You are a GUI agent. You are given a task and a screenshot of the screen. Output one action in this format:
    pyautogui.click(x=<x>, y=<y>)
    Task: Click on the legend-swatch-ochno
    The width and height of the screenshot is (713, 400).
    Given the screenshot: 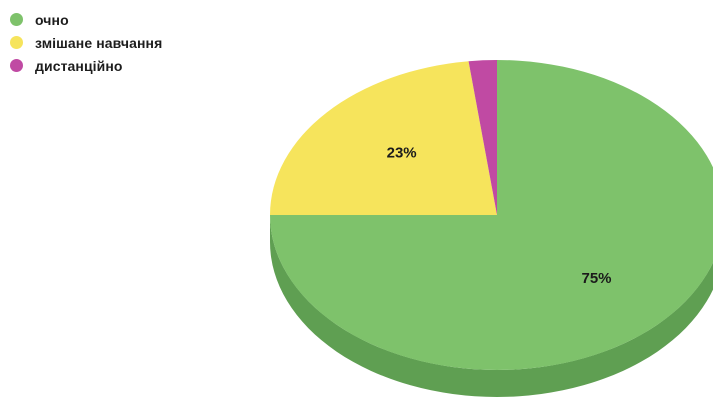 What is the action you would take?
    pyautogui.click(x=16, y=19)
    